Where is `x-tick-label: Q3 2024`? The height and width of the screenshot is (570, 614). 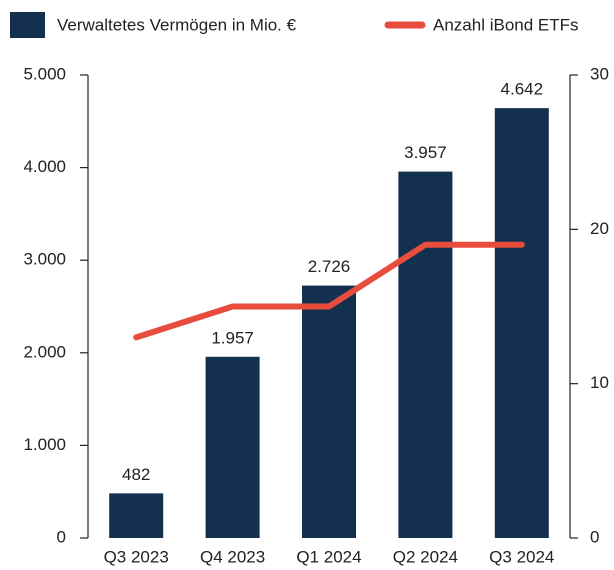
x-tick-label: Q3 2024 is located at coordinates (521, 556).